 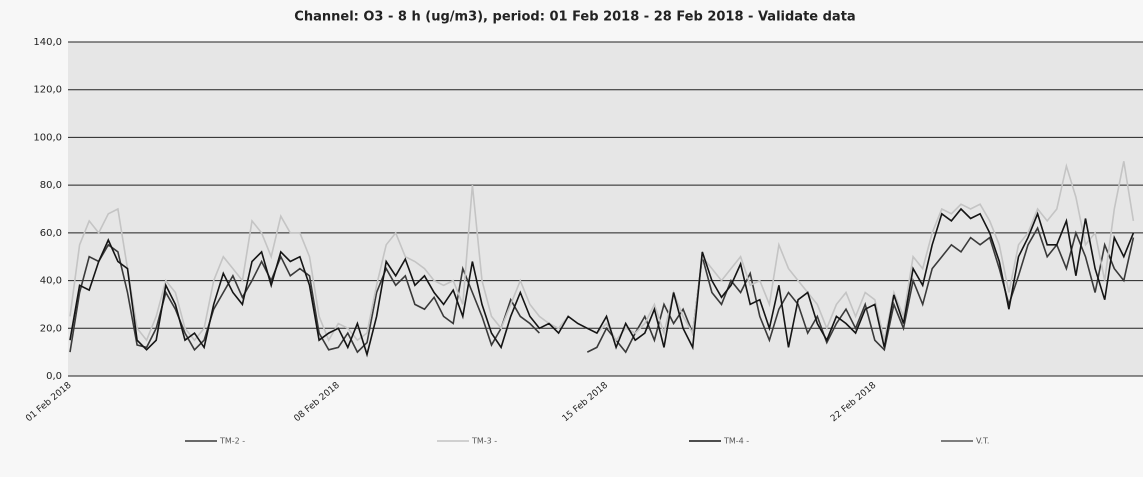 I want to click on x-tick-label: 01 Feb 2018, so click(x=49, y=402).